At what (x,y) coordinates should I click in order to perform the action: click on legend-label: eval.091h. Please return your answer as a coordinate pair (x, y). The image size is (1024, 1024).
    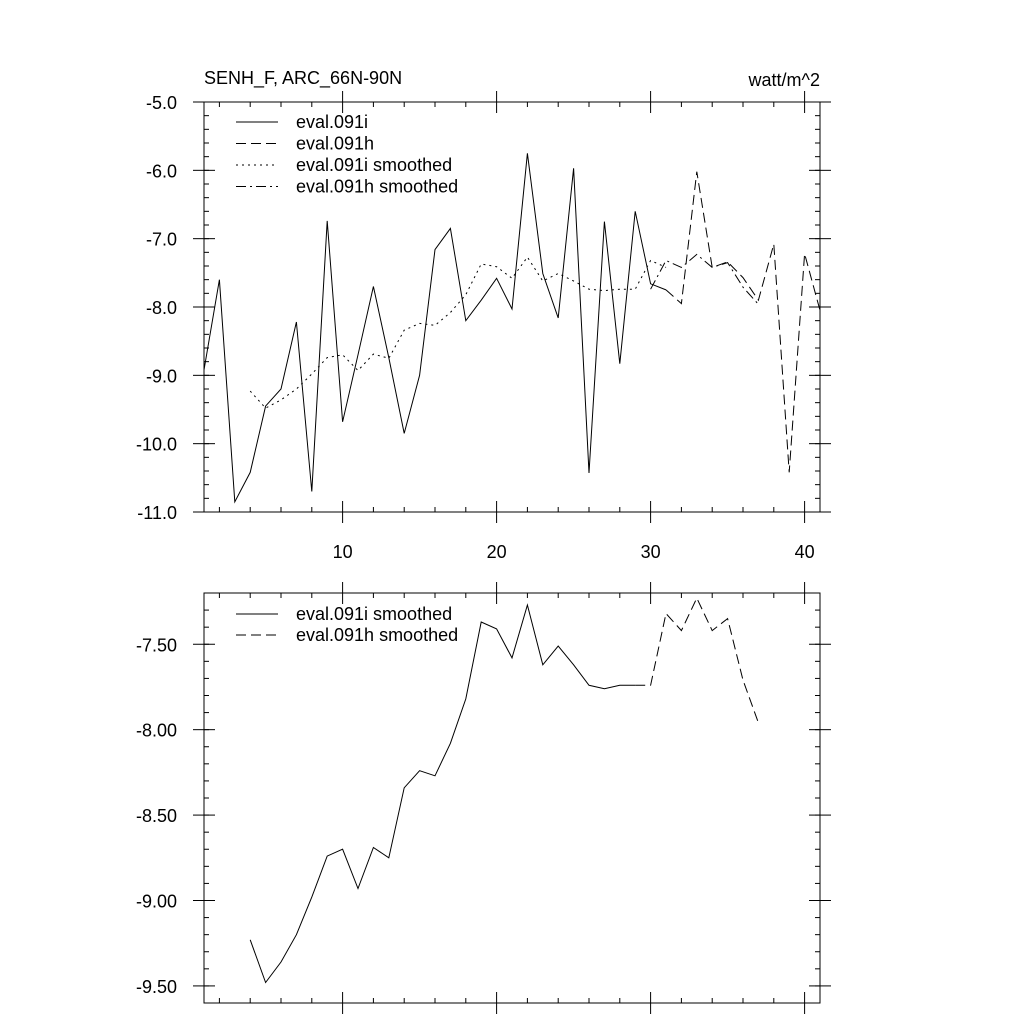
    Looking at the image, I should click on (335, 144).